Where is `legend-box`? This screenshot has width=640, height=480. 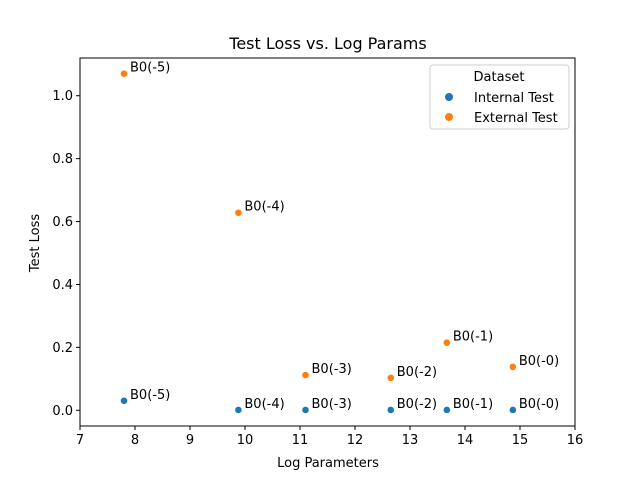 legend-box is located at coordinates (499, 97).